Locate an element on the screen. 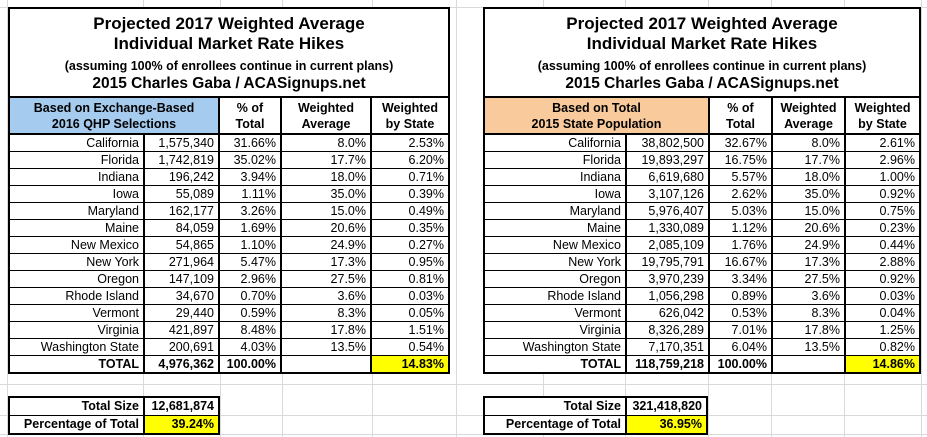 The height and width of the screenshot is (437, 927). value-cell: 29,440 is located at coordinates (181, 313).